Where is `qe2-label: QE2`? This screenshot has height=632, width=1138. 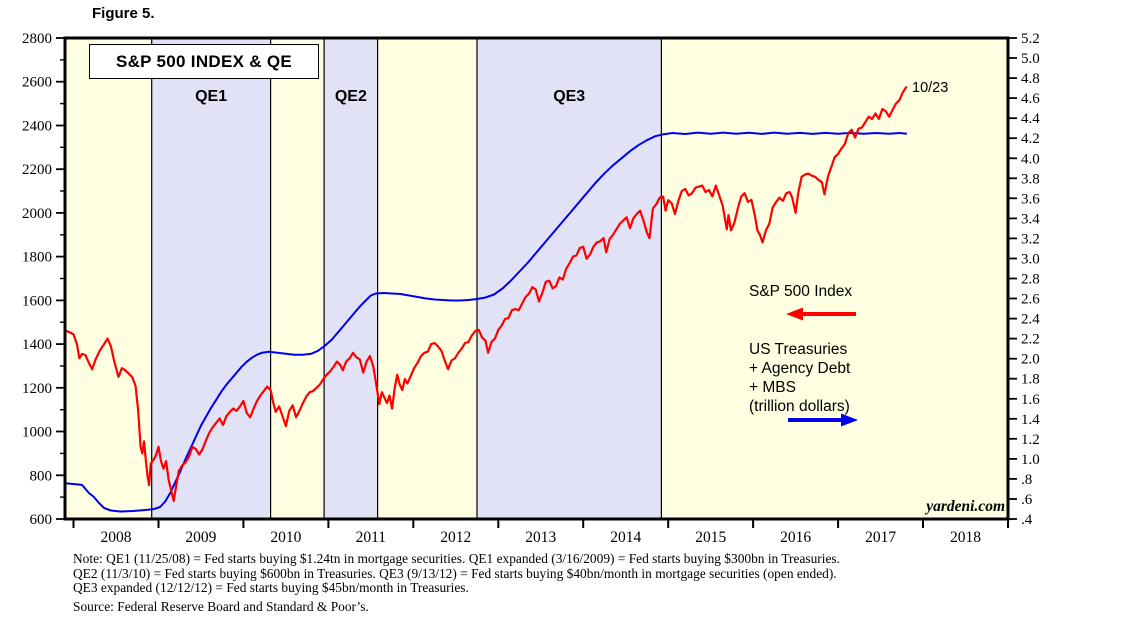
qe2-label: QE2 is located at coordinates (350, 96).